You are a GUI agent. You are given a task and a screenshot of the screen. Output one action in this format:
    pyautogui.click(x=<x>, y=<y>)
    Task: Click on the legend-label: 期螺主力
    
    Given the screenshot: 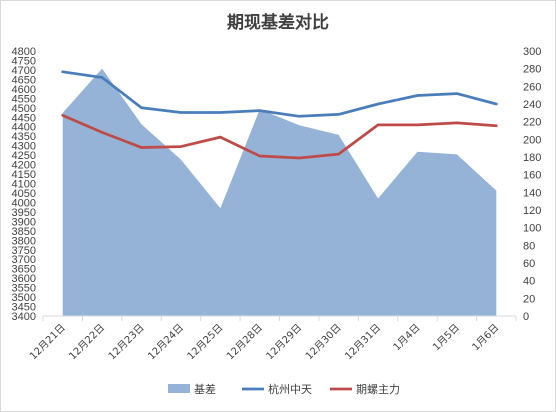 What is the action you would take?
    pyautogui.click(x=378, y=389)
    